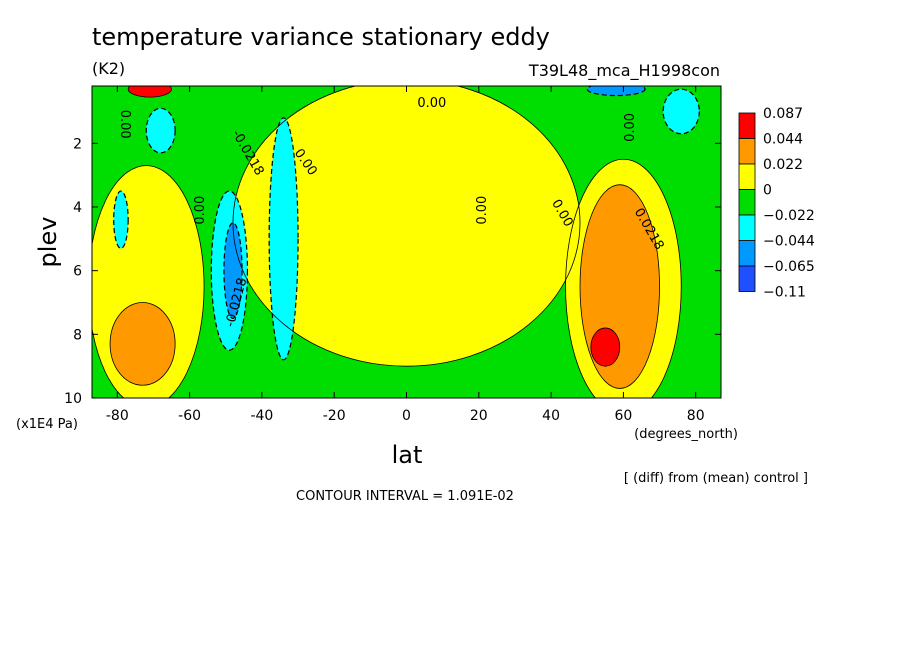  I want to click on units-label: (K2), so click(108, 68).